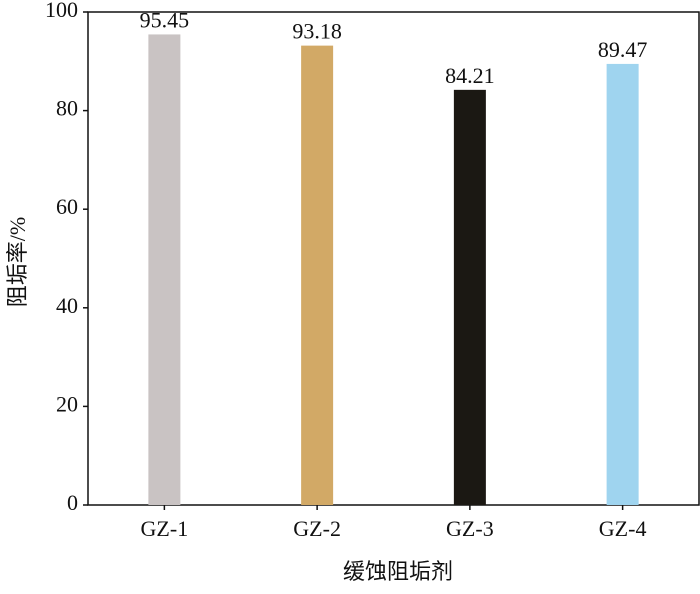 The image size is (700, 594). I want to click on y-tick-label: 80, so click(67, 108).